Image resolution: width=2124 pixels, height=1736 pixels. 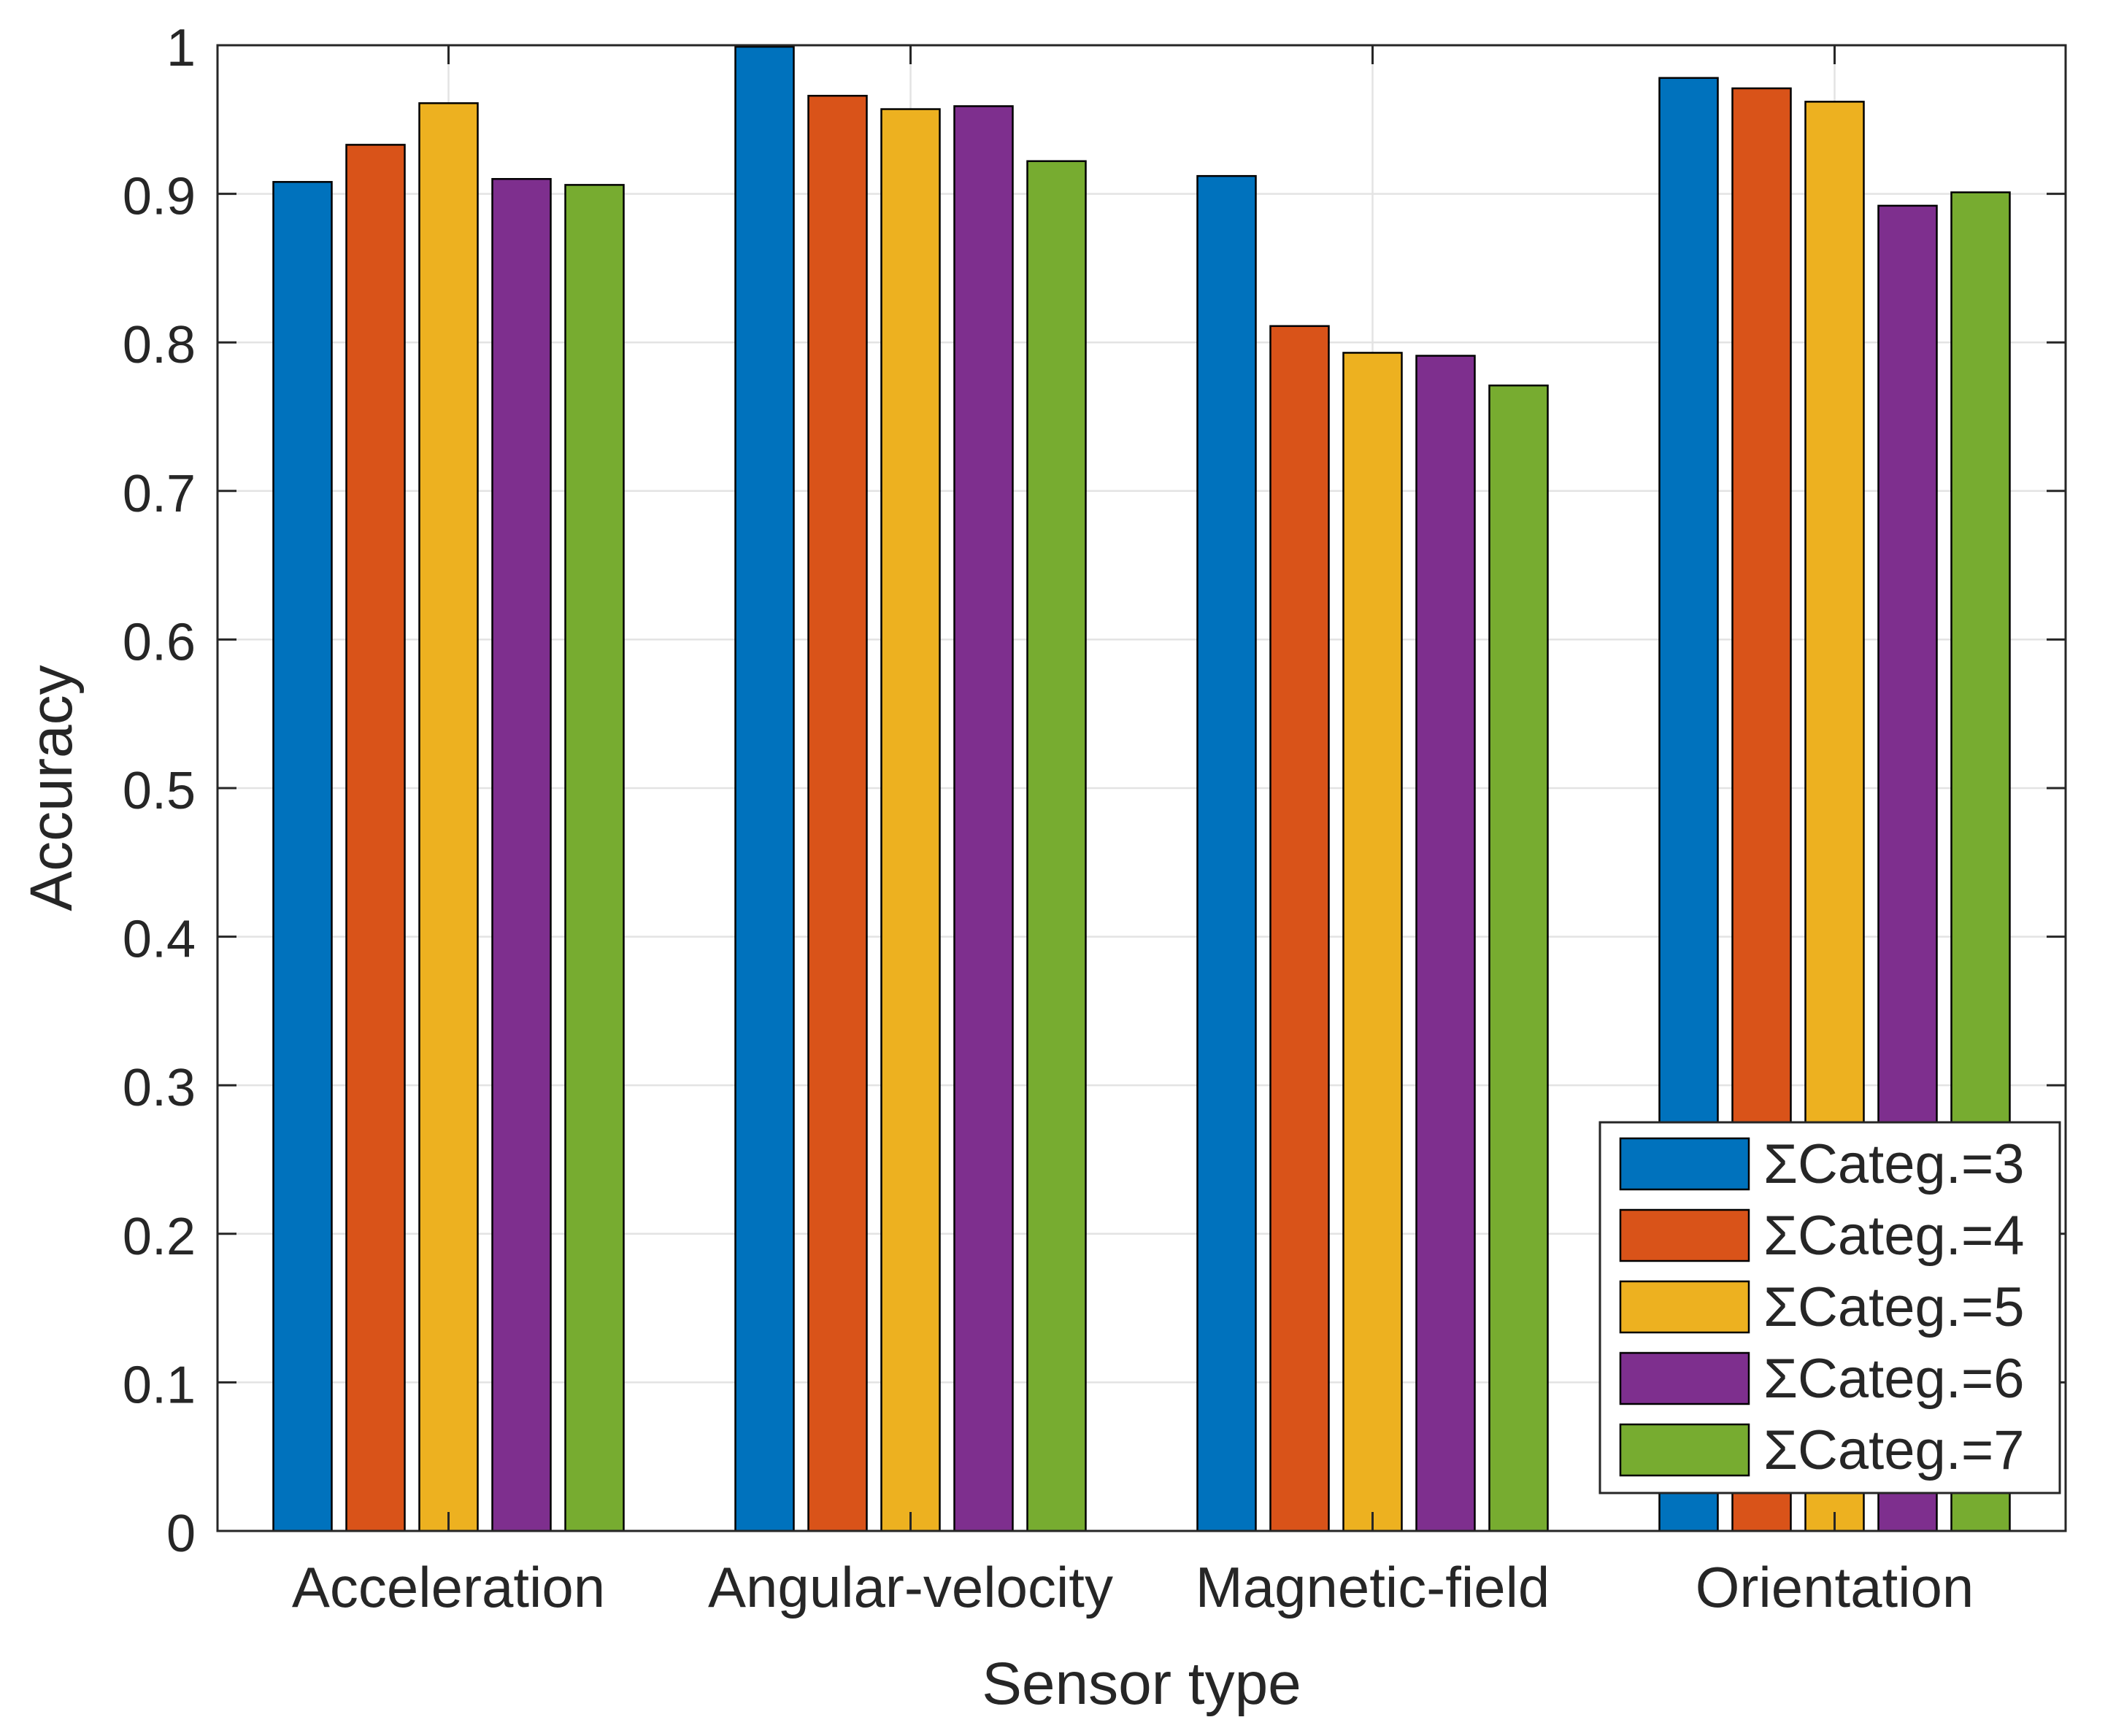 I want to click on x-axis-label: Sensor type, so click(x=1141, y=1684).